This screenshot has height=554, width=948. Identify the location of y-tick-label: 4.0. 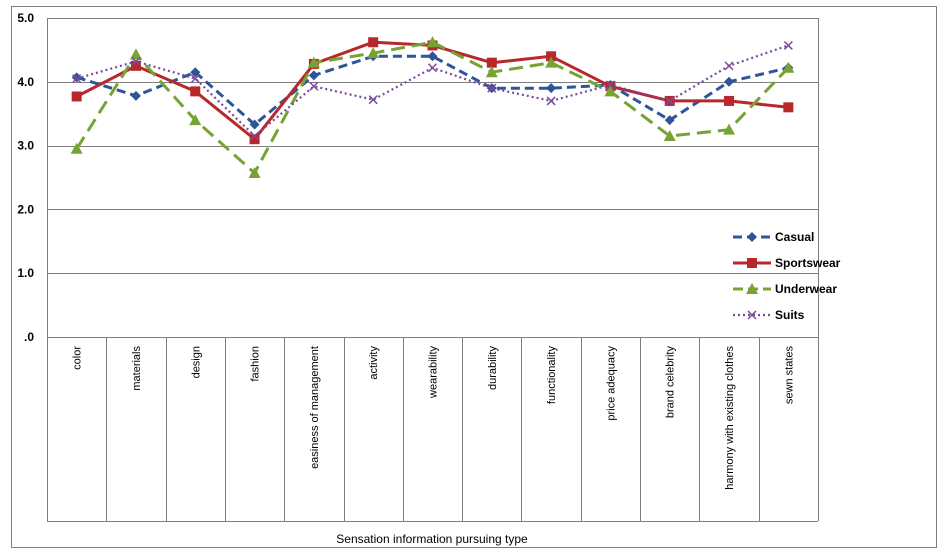
(25, 82).